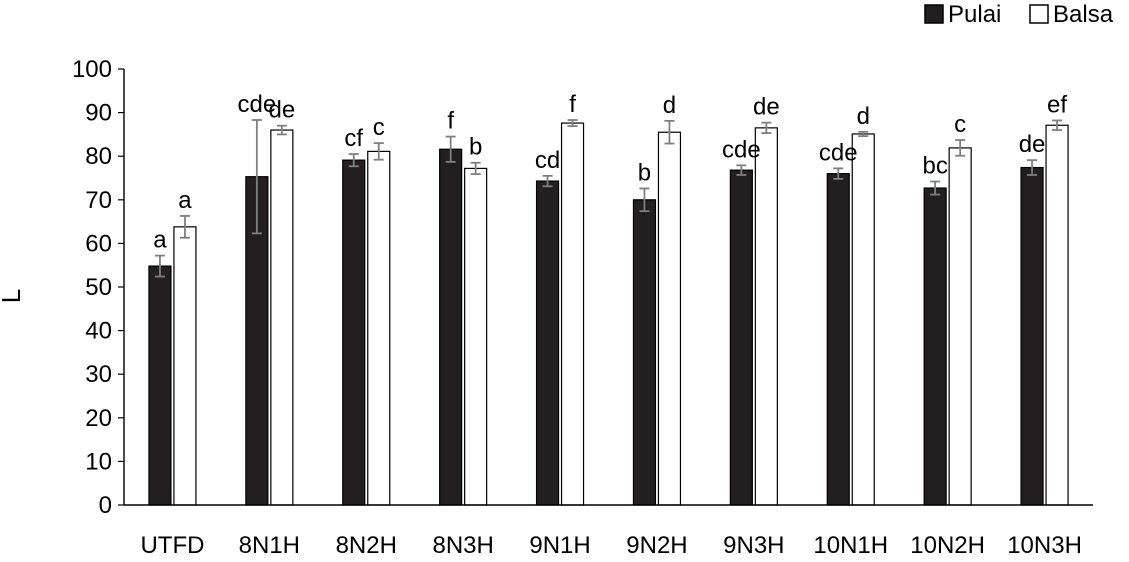 This screenshot has width=1129, height=562. What do you see at coordinates (1039, 14) in the screenshot?
I see `legend-swatch-balsa` at bounding box center [1039, 14].